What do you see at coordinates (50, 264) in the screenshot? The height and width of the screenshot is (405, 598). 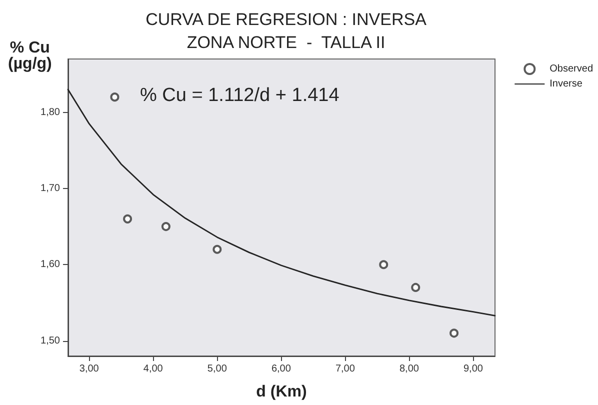 I see `y-tick-label: 1,60` at bounding box center [50, 264].